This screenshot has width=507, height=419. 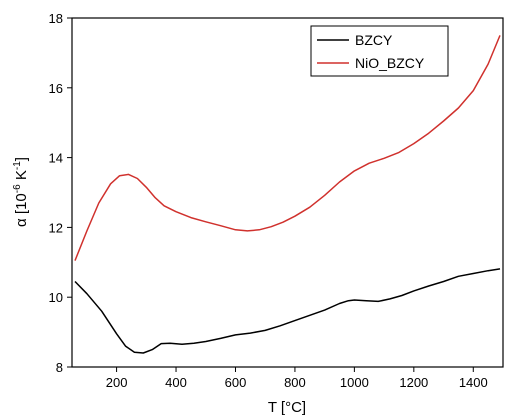 What do you see at coordinates (21, 177) in the screenshot?
I see `y-axis-title-mid: K` at bounding box center [21, 177].